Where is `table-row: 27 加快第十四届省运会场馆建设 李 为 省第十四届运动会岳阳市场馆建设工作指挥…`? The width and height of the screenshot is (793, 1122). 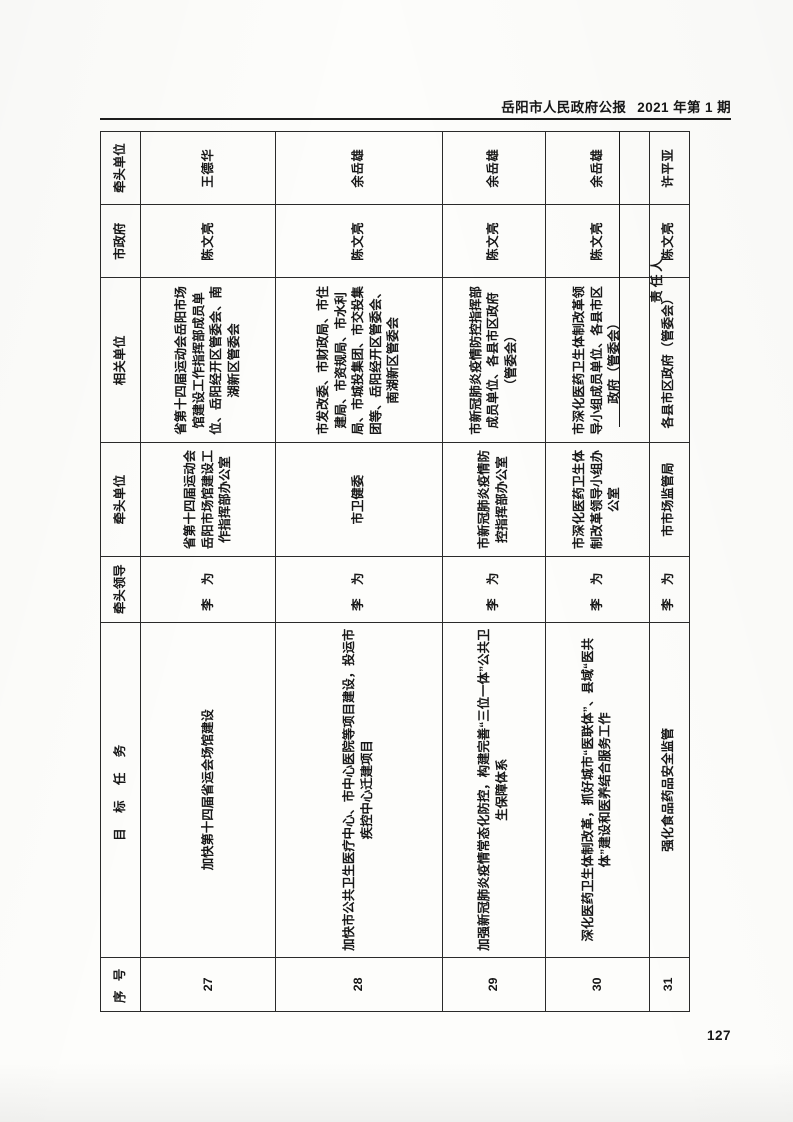 table-row: 27 加快第十四届省运会场馆建设 李 为 省第十四届运动会岳阳市场馆建设工作指挥… is located at coordinates (208, 571).